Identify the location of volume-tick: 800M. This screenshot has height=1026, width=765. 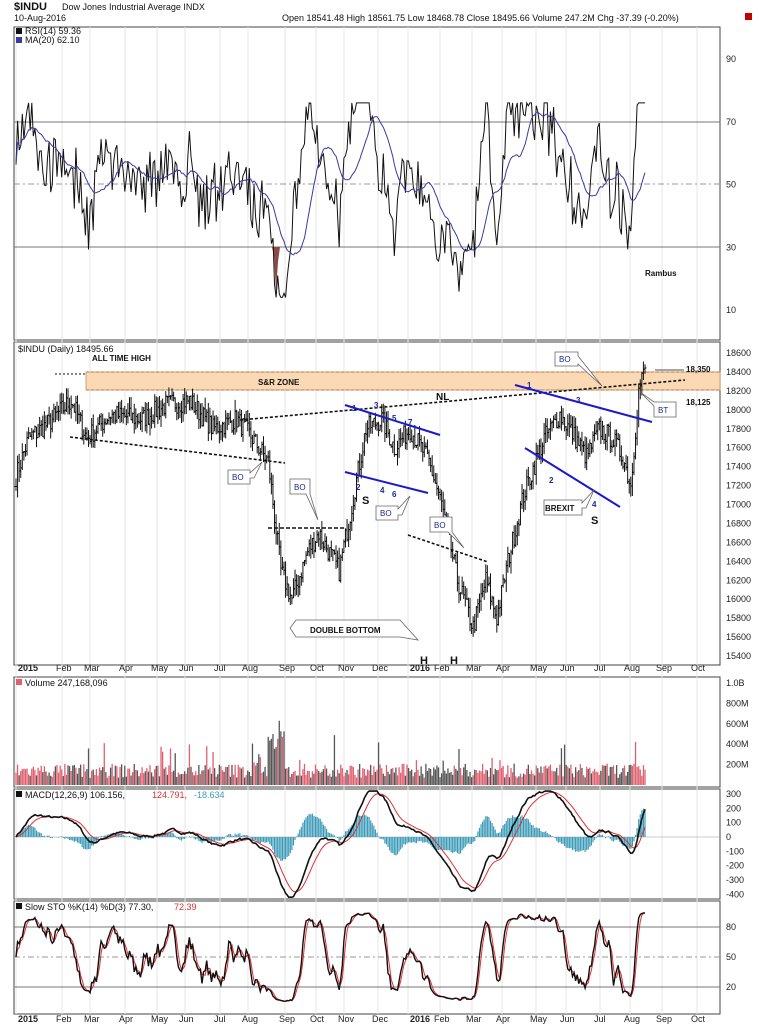
(737, 703).